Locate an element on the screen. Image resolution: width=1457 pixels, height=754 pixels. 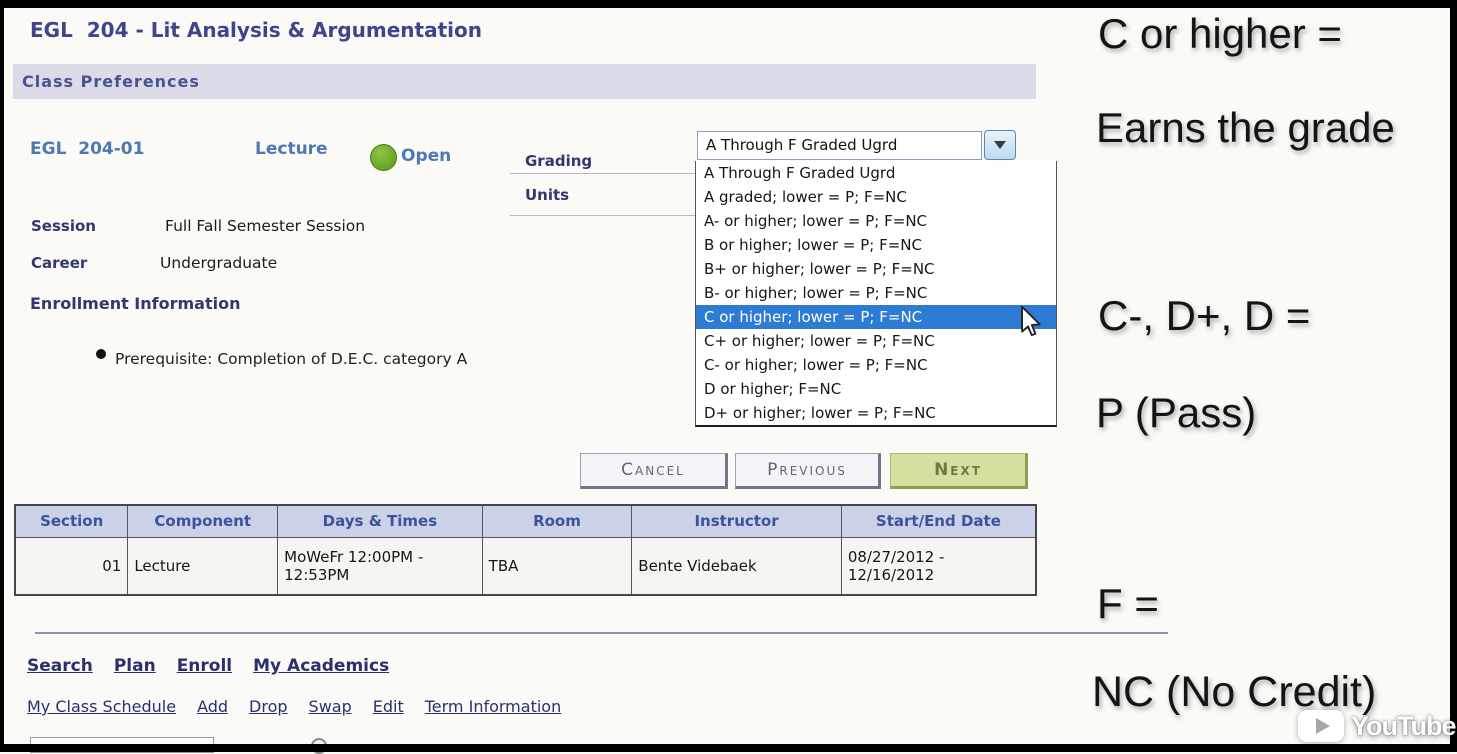
bullet-icon is located at coordinates (101, 354).